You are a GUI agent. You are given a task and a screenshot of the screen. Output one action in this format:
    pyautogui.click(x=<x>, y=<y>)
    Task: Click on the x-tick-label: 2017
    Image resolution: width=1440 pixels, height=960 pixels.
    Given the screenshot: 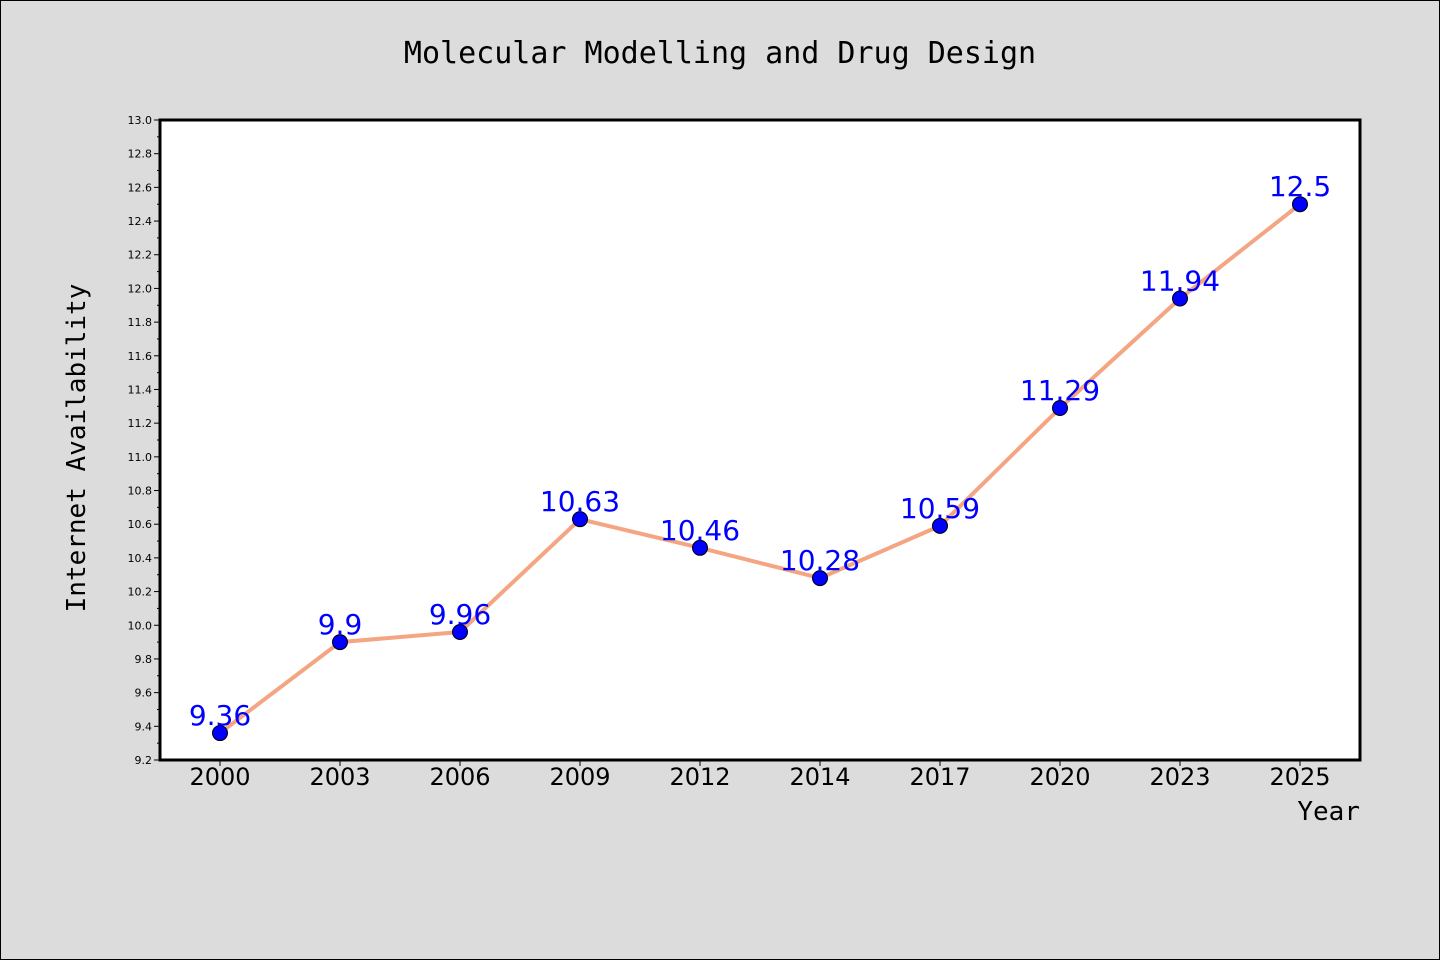 What is the action you would take?
    pyautogui.click(x=939, y=777)
    